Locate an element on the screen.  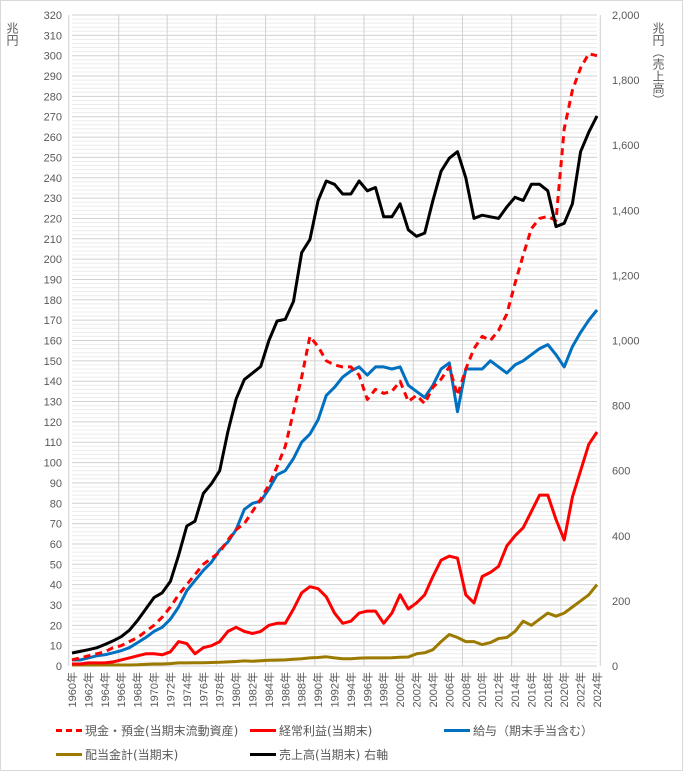
x-tick-label: 1968年 is located at coordinates (138, 689).